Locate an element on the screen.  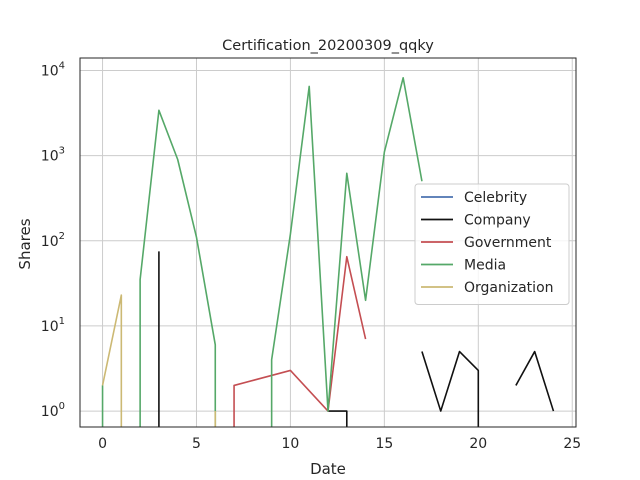
legend-box is located at coordinates (492, 244).